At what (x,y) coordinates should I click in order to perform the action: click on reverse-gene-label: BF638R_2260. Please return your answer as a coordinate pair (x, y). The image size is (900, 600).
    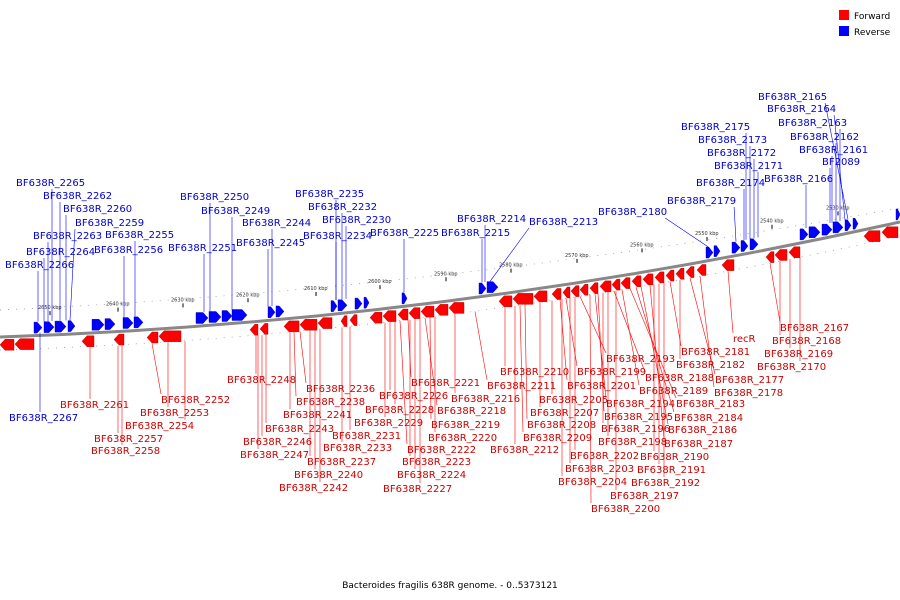
    Looking at the image, I should click on (97, 209).